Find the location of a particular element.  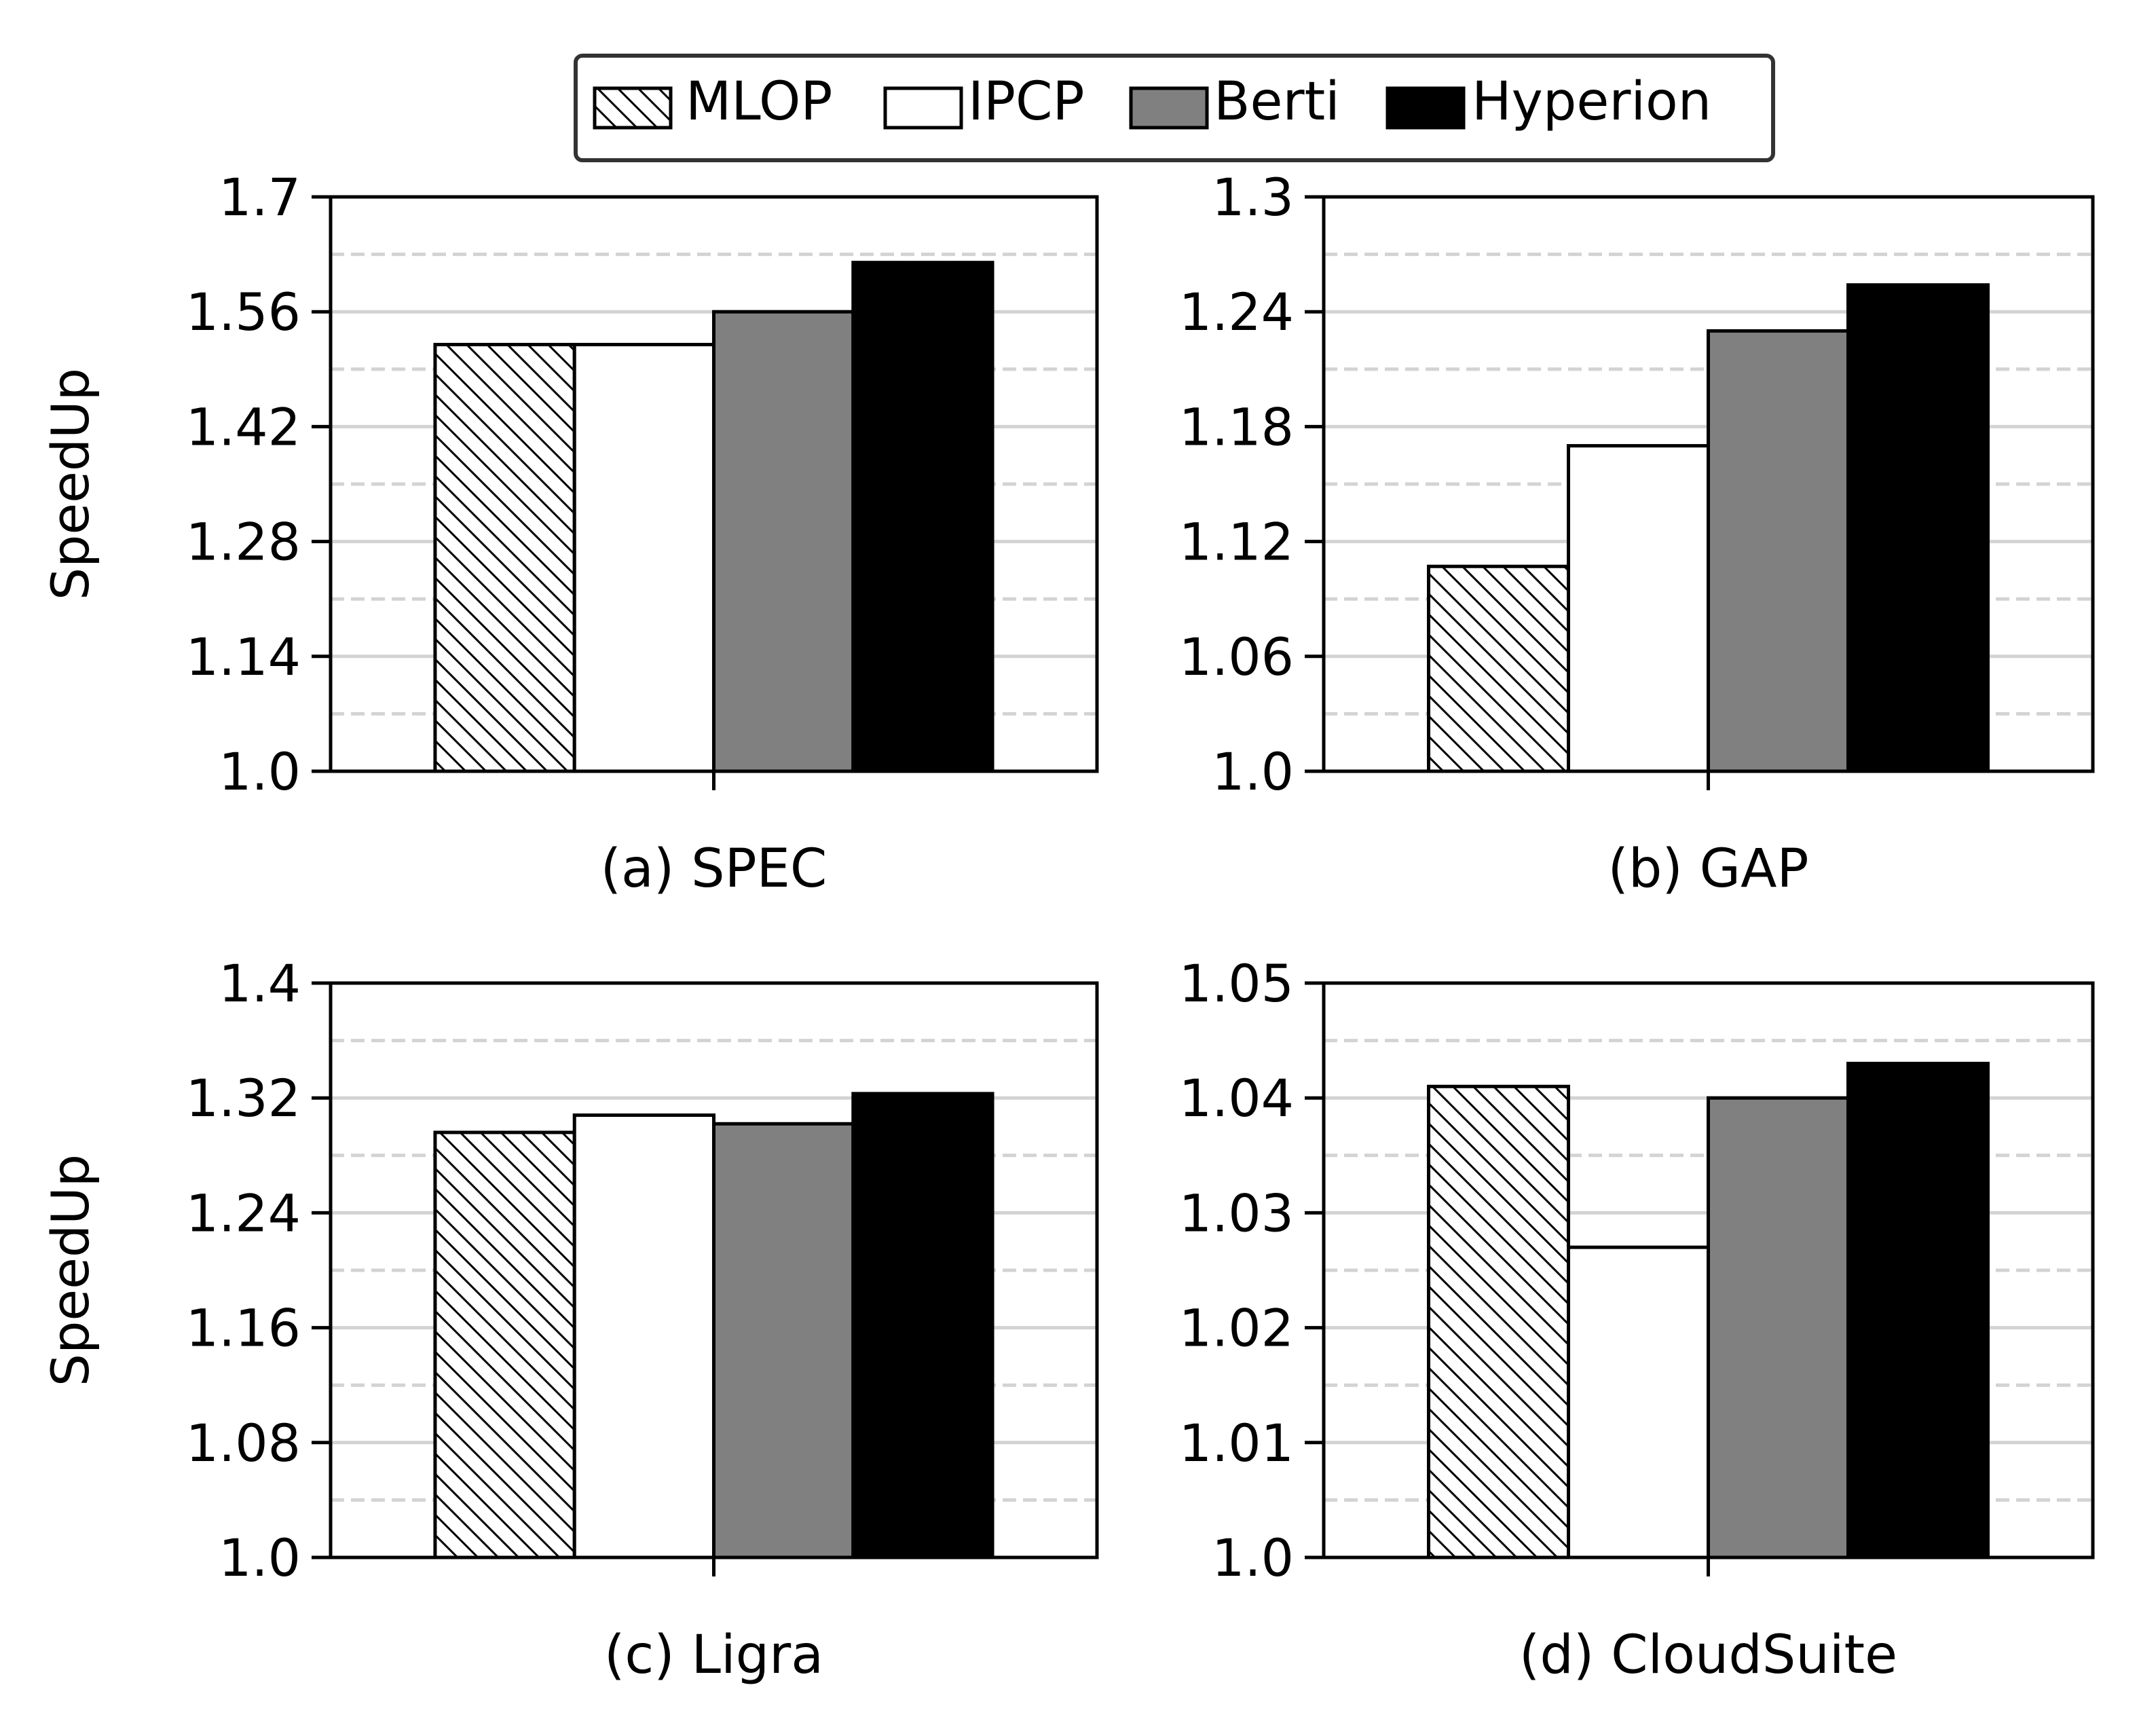

legend-swatch-hyperion is located at coordinates (1425, 108).